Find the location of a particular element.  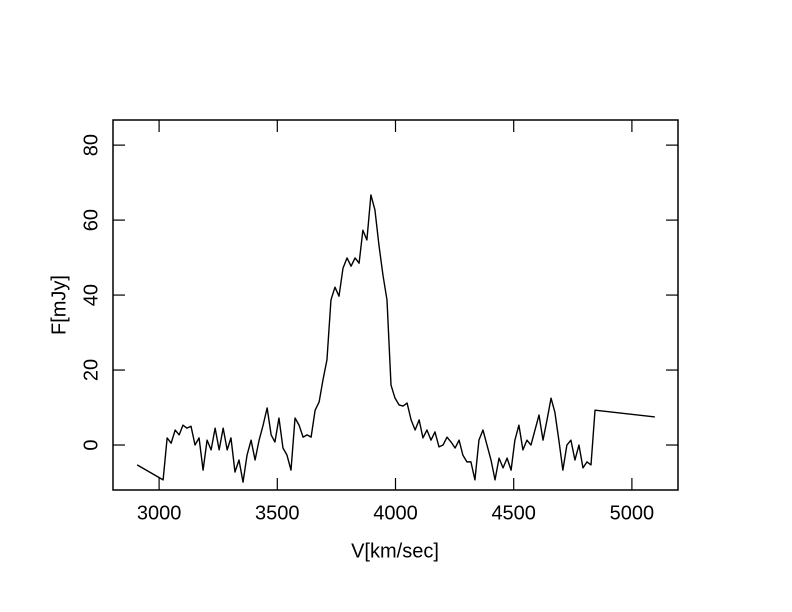

x-tick-label: 4000 is located at coordinates (395, 513).